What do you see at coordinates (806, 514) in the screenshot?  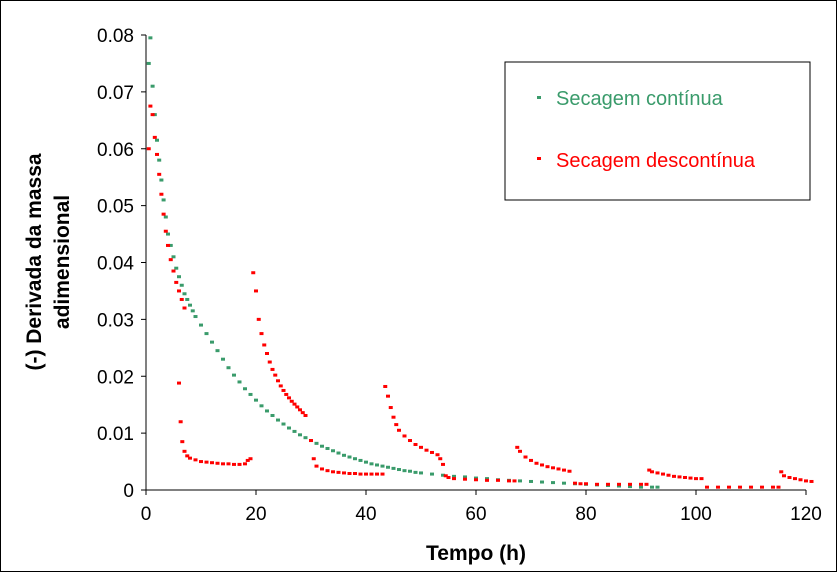 I see `x-tick-label: 120` at bounding box center [806, 514].